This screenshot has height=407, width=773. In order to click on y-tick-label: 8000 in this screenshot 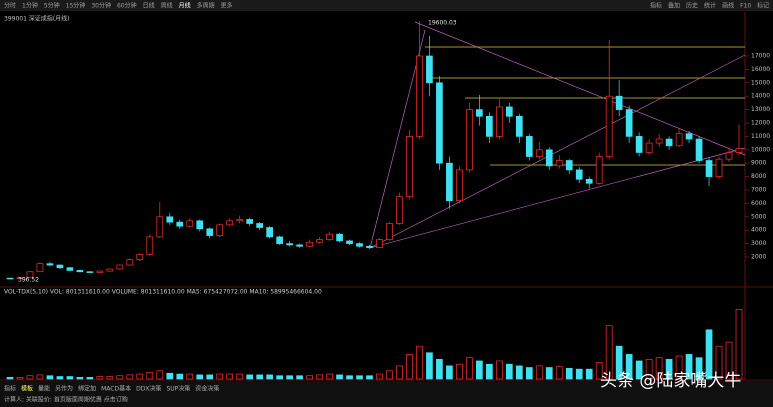, I will do `click(758, 176)`.